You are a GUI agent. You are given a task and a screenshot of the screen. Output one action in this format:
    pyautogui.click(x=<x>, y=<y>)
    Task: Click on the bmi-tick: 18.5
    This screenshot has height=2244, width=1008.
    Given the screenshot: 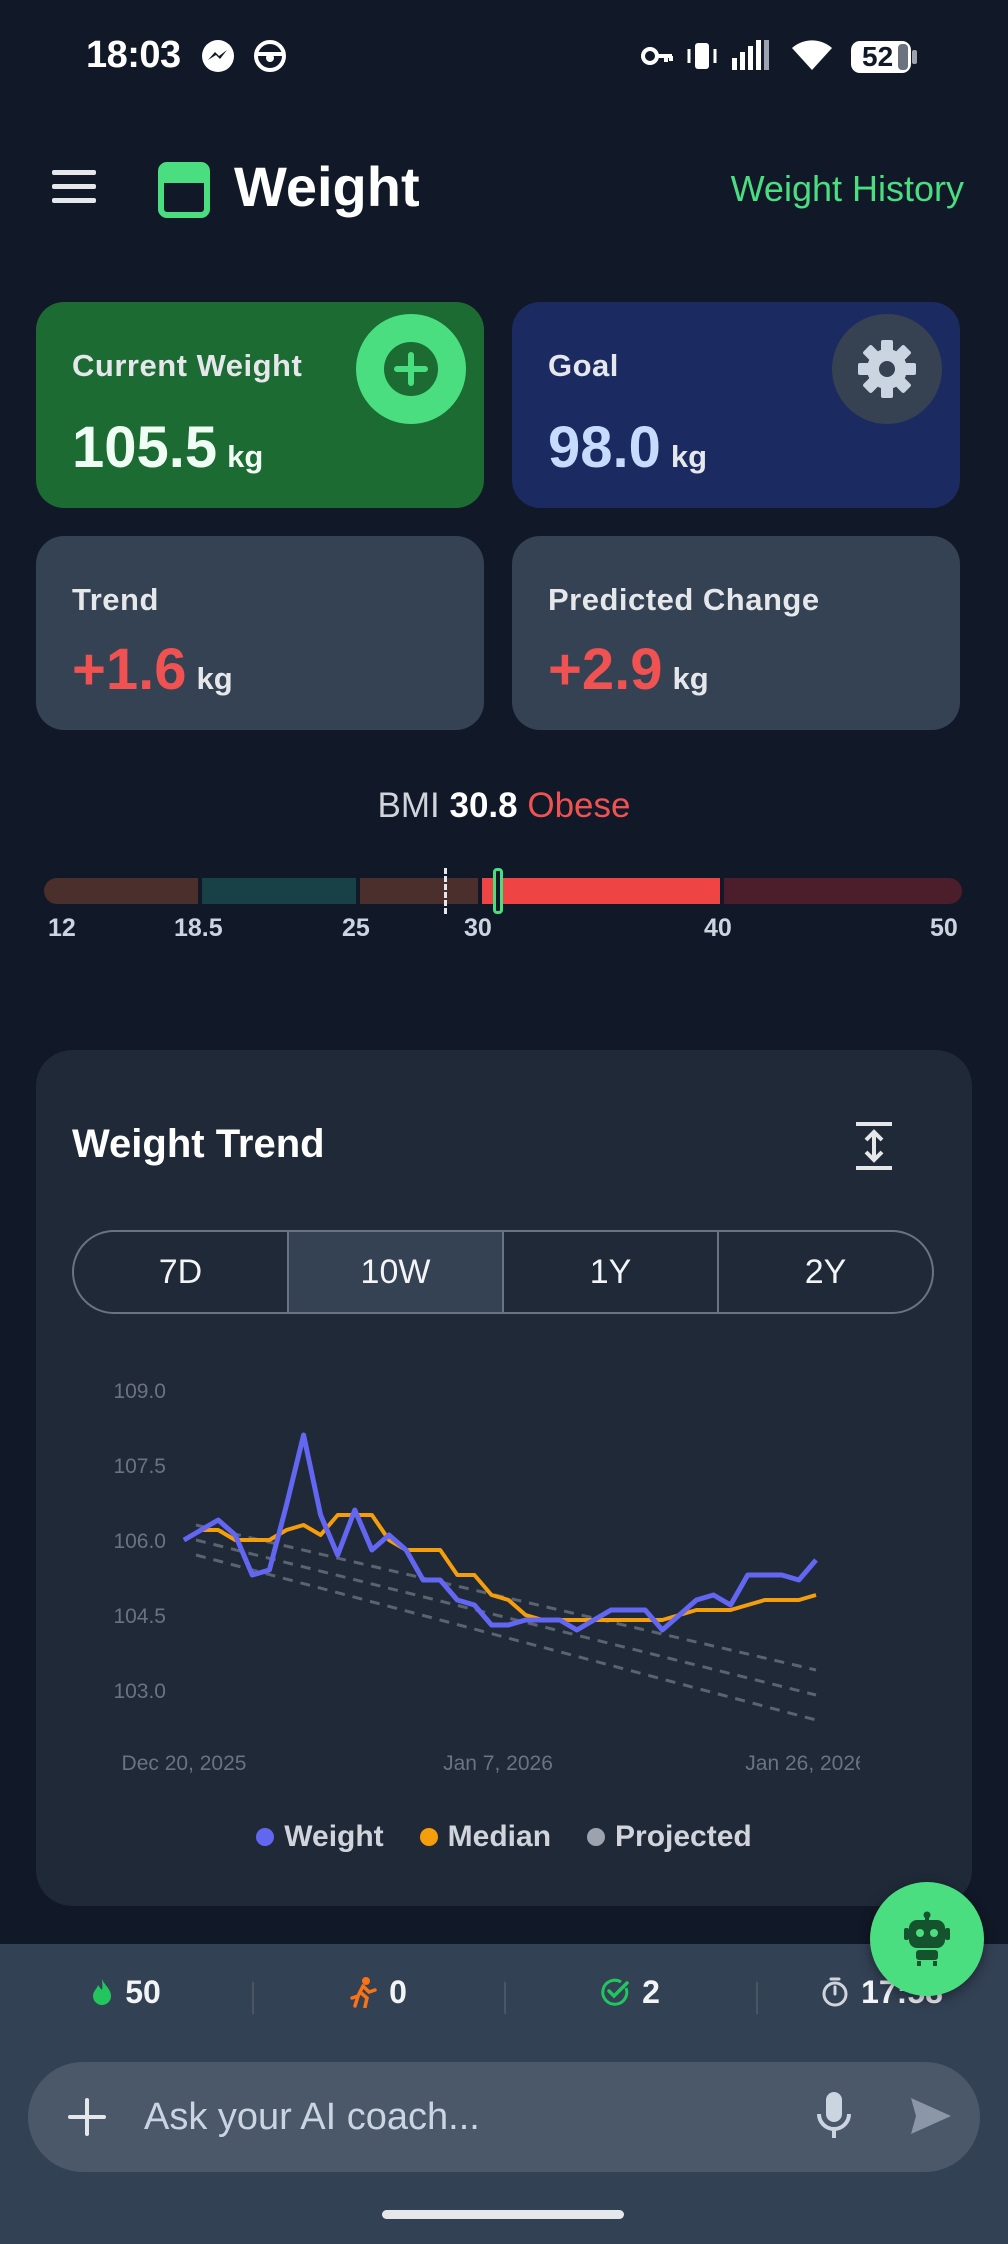 What is the action you would take?
    pyautogui.click(x=198, y=928)
    